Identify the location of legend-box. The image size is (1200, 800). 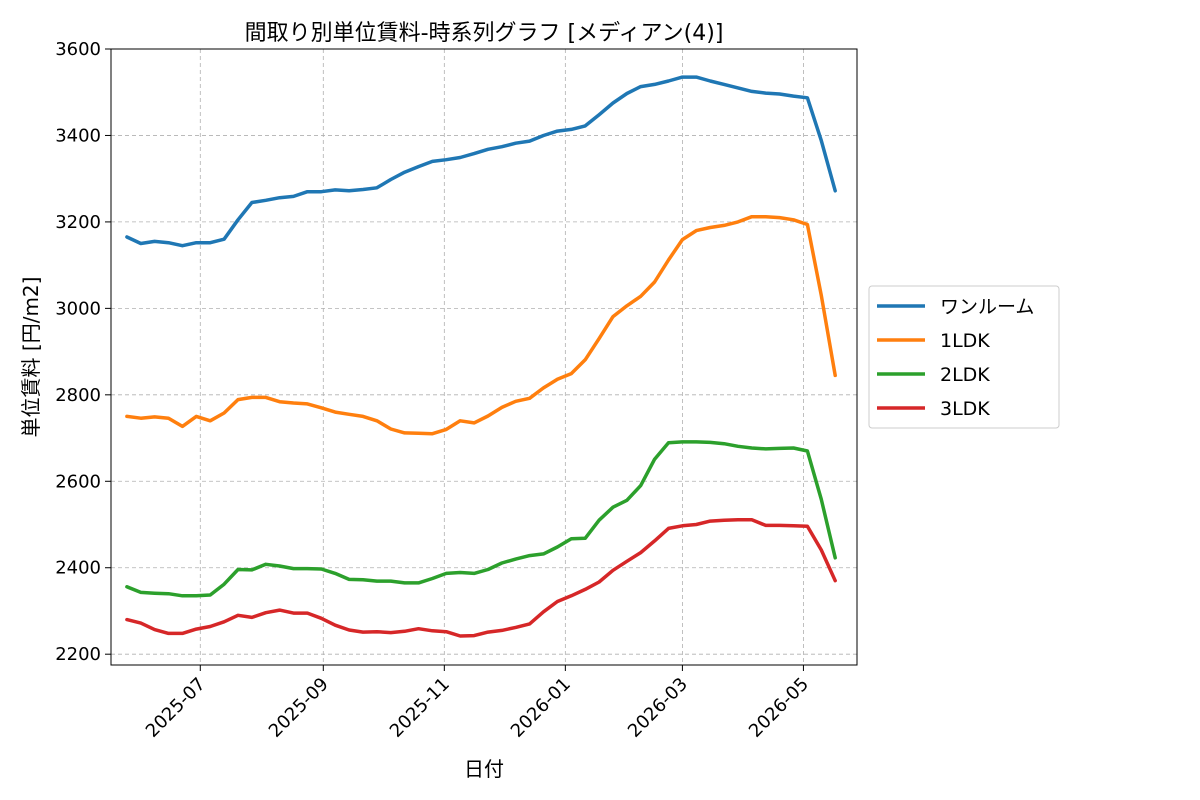
(964, 357).